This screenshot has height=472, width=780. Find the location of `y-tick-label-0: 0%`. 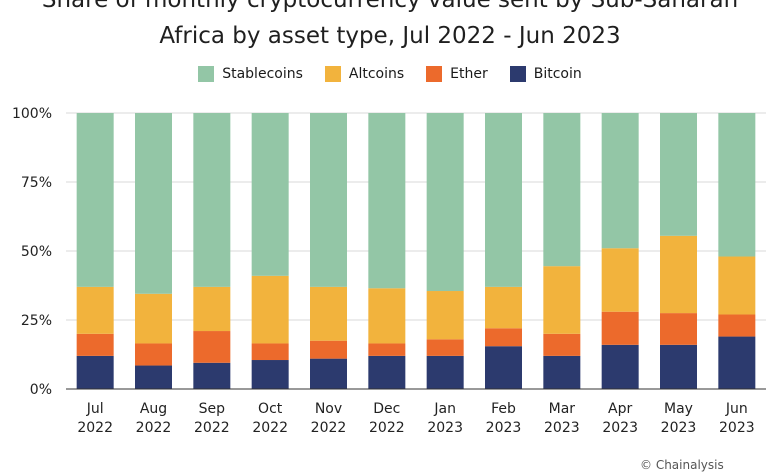

y-tick-label-0: 0% is located at coordinates (41, 390).